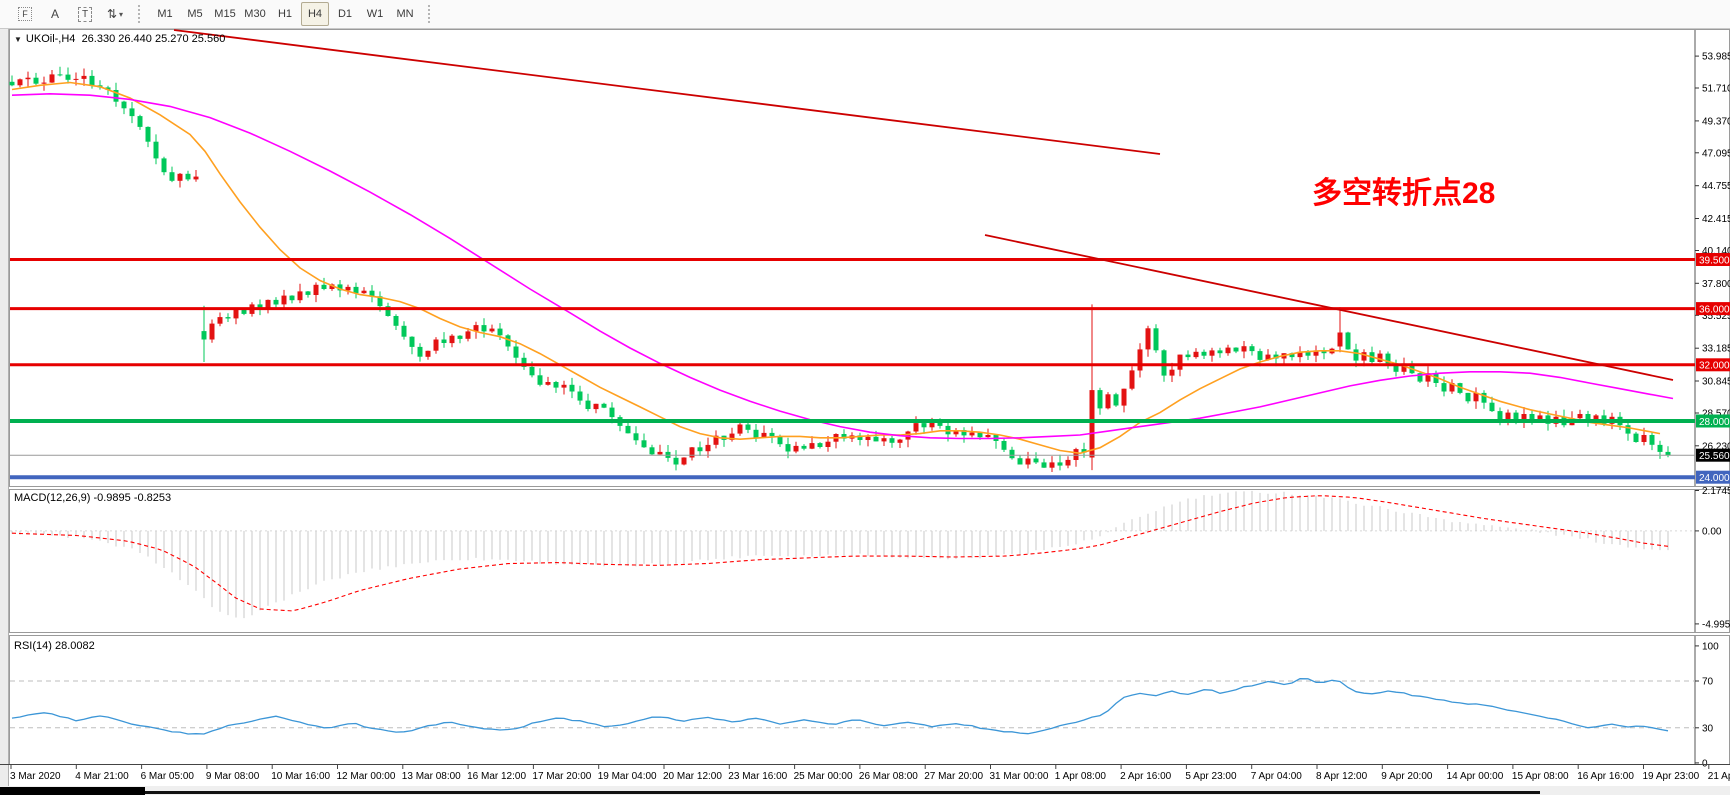 The width and height of the screenshot is (1730, 795). I want to click on text-label-icon: A, so click(54, 14).